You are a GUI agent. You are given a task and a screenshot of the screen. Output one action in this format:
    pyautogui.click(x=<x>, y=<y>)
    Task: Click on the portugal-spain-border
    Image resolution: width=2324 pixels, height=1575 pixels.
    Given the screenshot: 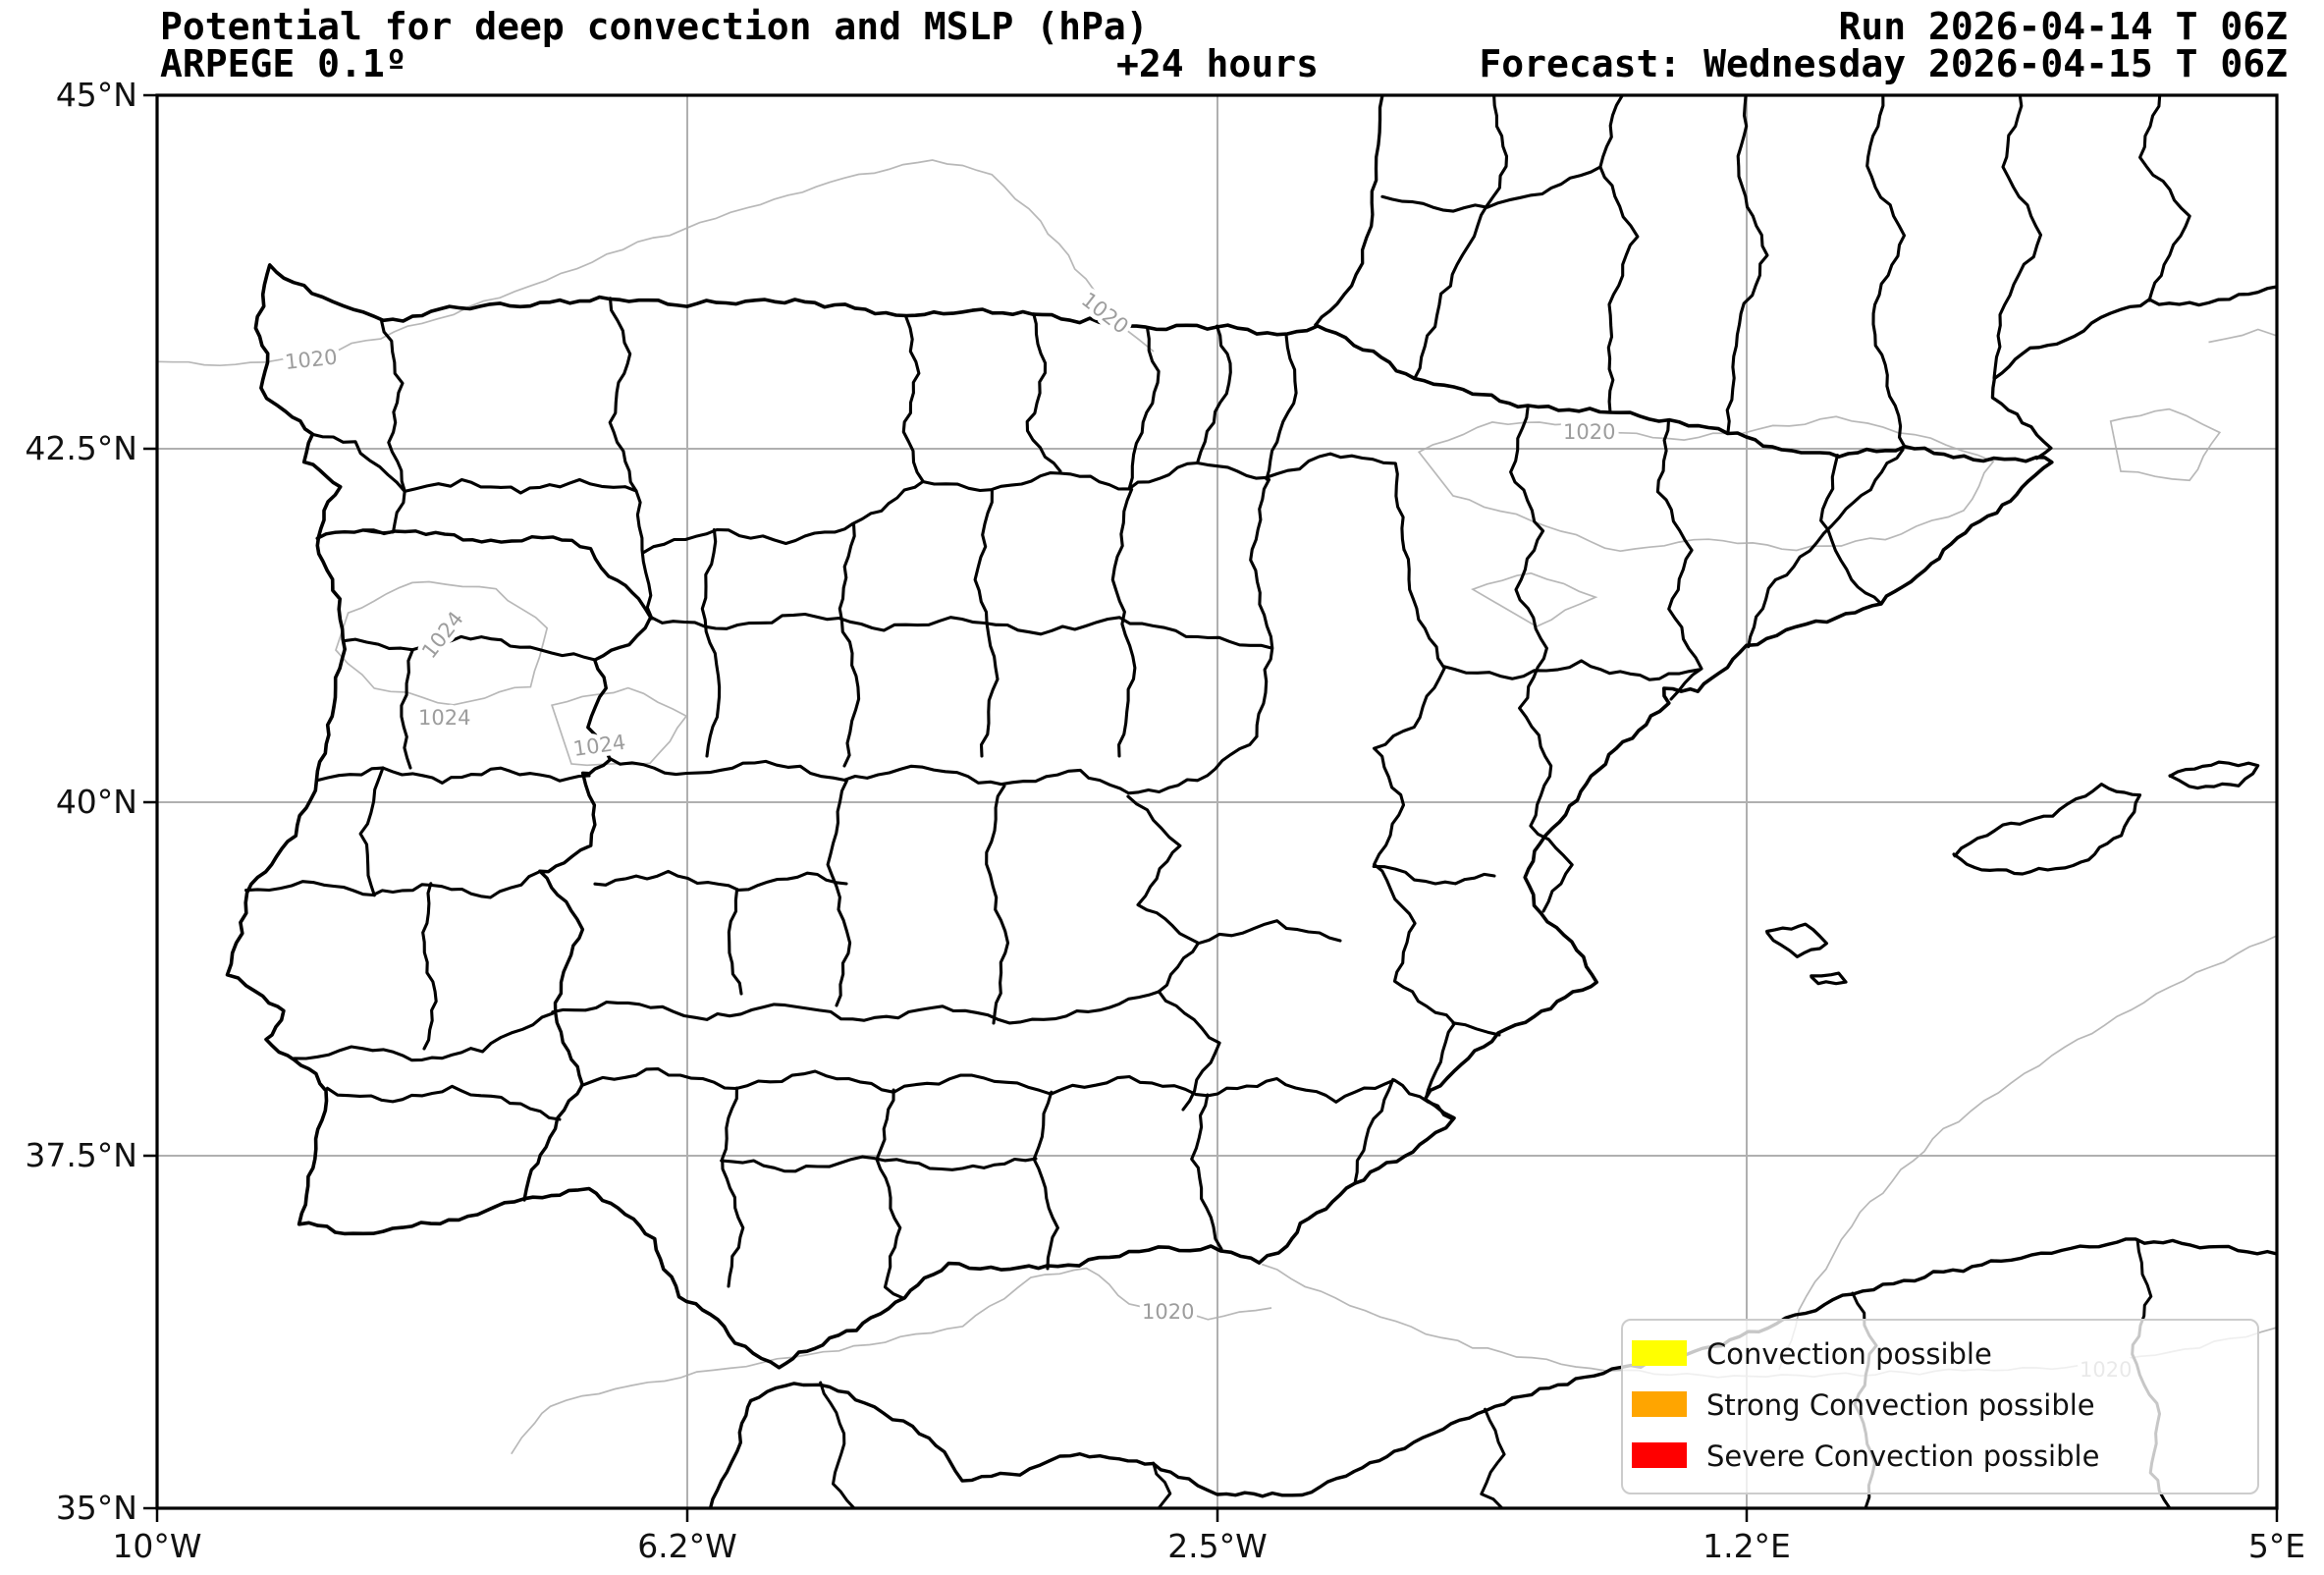 What is the action you would take?
    pyautogui.click(x=484, y=865)
    